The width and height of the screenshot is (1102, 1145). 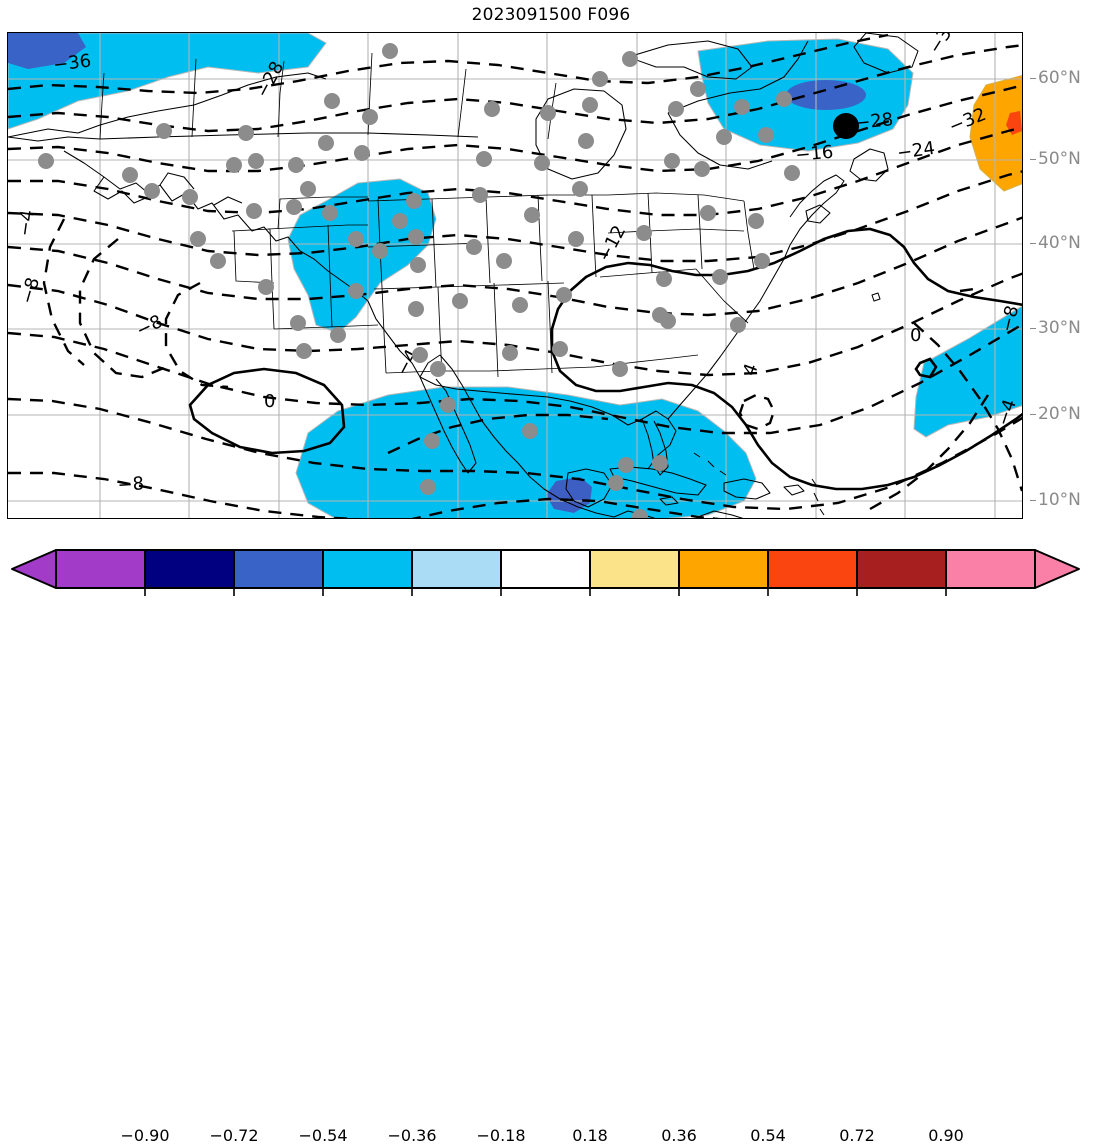 I want to click on shade-northwest-canada, so click(x=167, y=81).